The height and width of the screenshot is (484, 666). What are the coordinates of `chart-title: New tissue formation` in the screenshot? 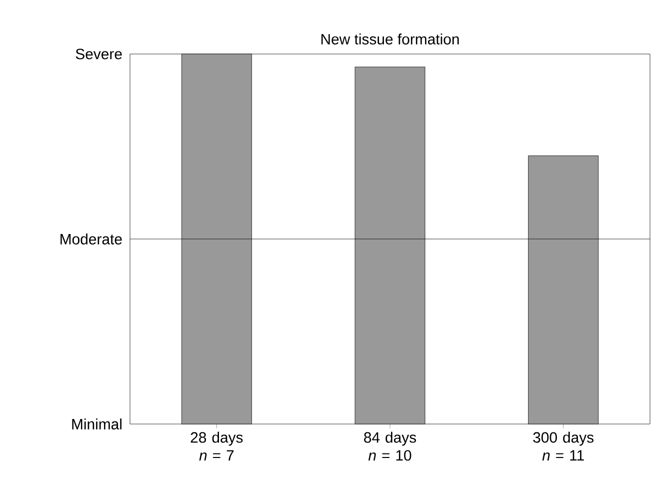 It's located at (390, 39).